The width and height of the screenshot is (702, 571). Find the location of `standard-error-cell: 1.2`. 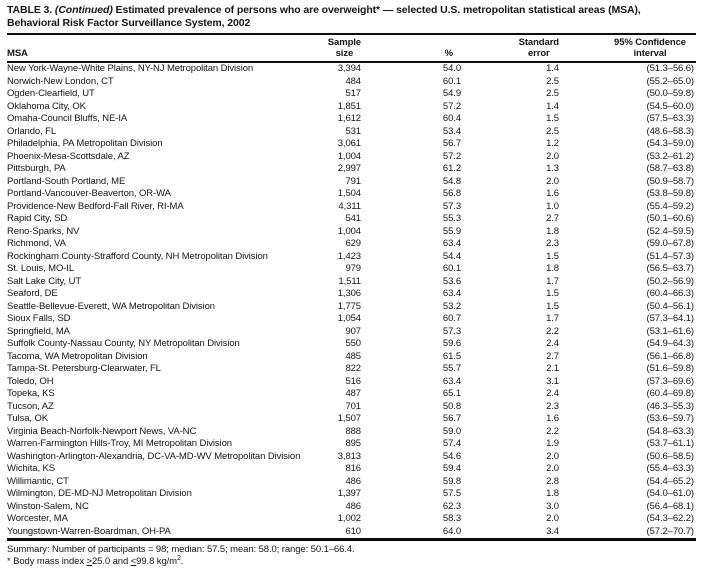

standard-error-cell: 1.2 is located at coordinates (552, 143).